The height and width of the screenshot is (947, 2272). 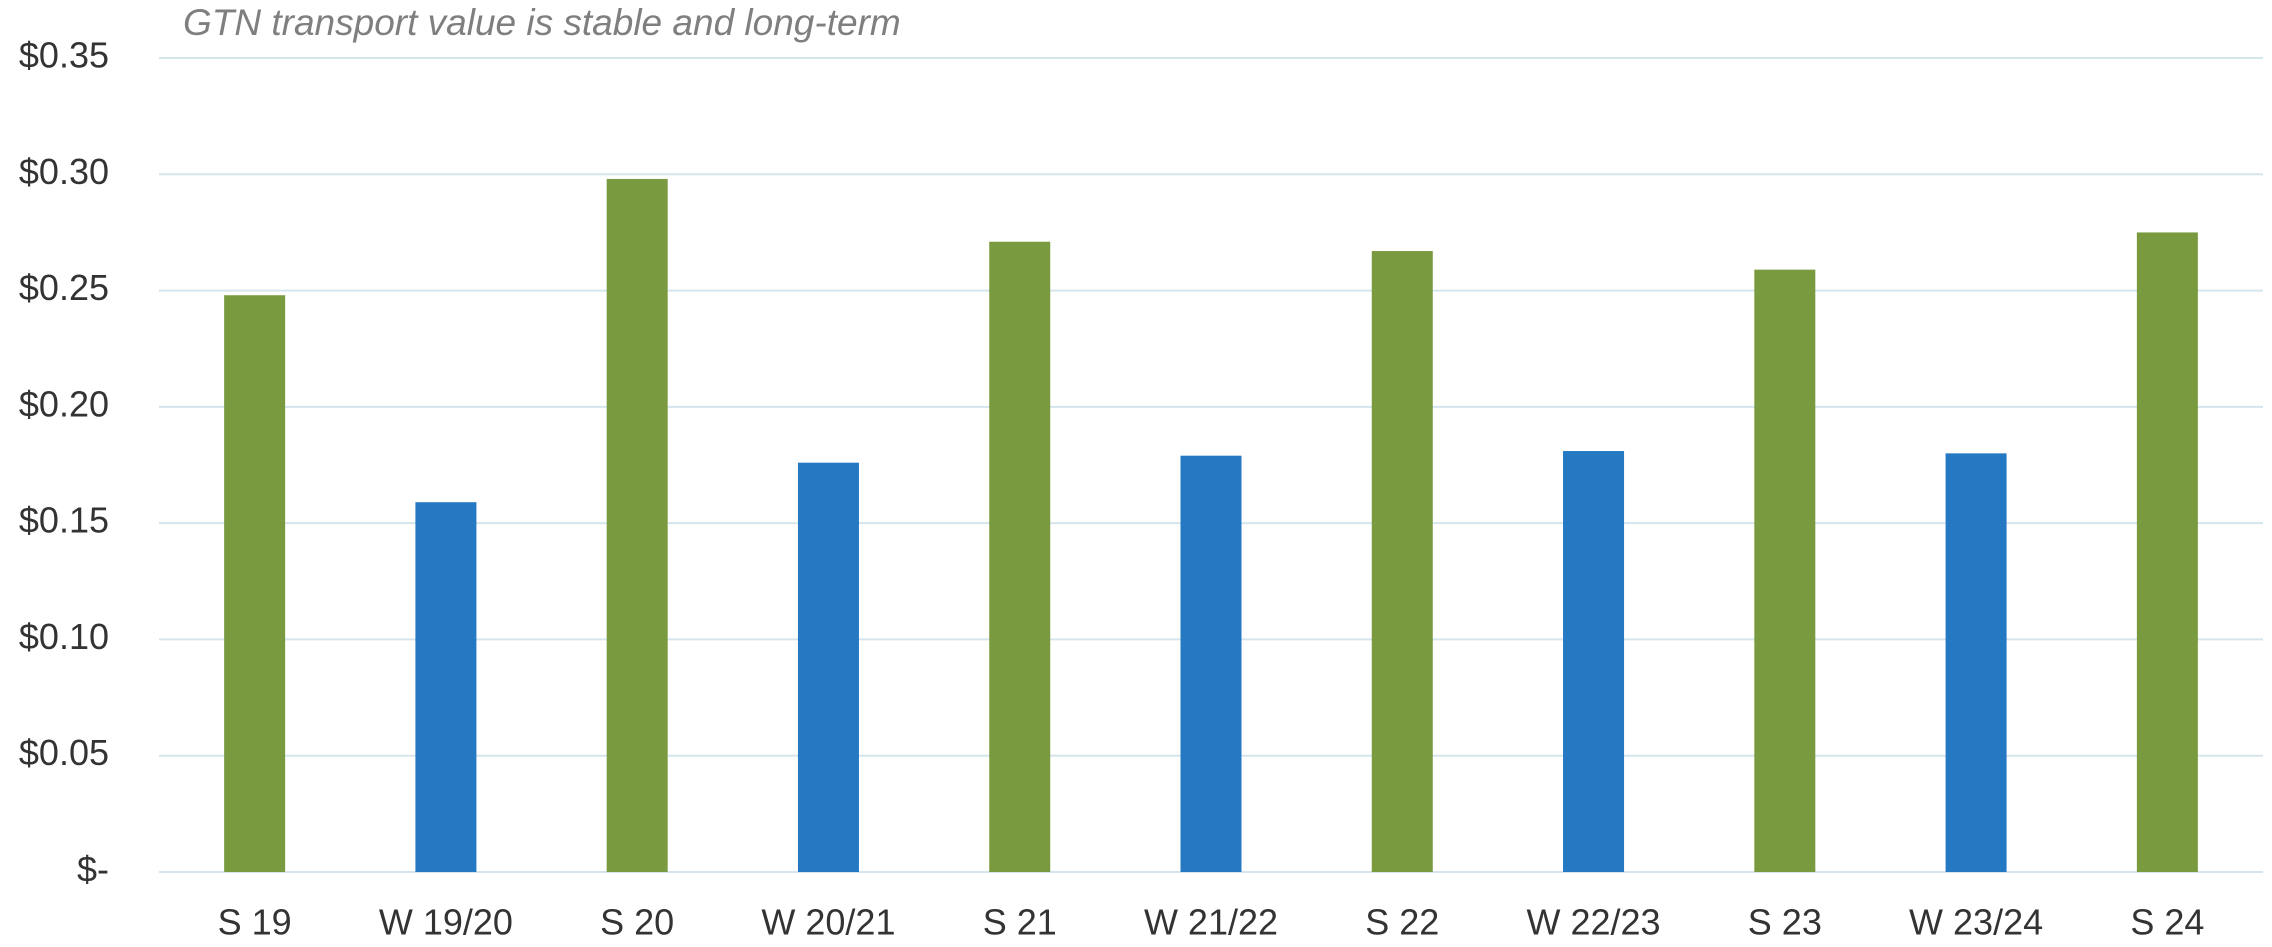 What do you see at coordinates (1211, 922) in the screenshot?
I see `x-tick-label: W 21/22` at bounding box center [1211, 922].